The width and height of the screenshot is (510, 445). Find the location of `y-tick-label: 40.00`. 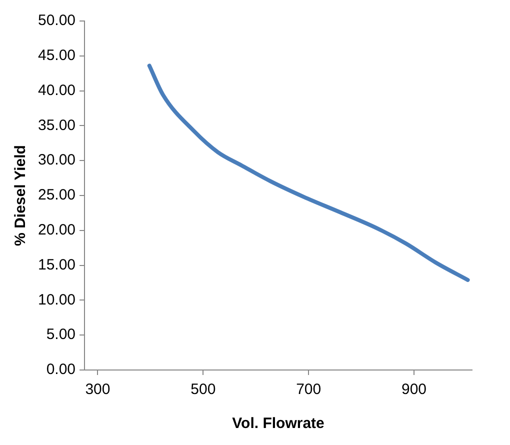

y-tick-label: 40.00 is located at coordinates (57, 90).